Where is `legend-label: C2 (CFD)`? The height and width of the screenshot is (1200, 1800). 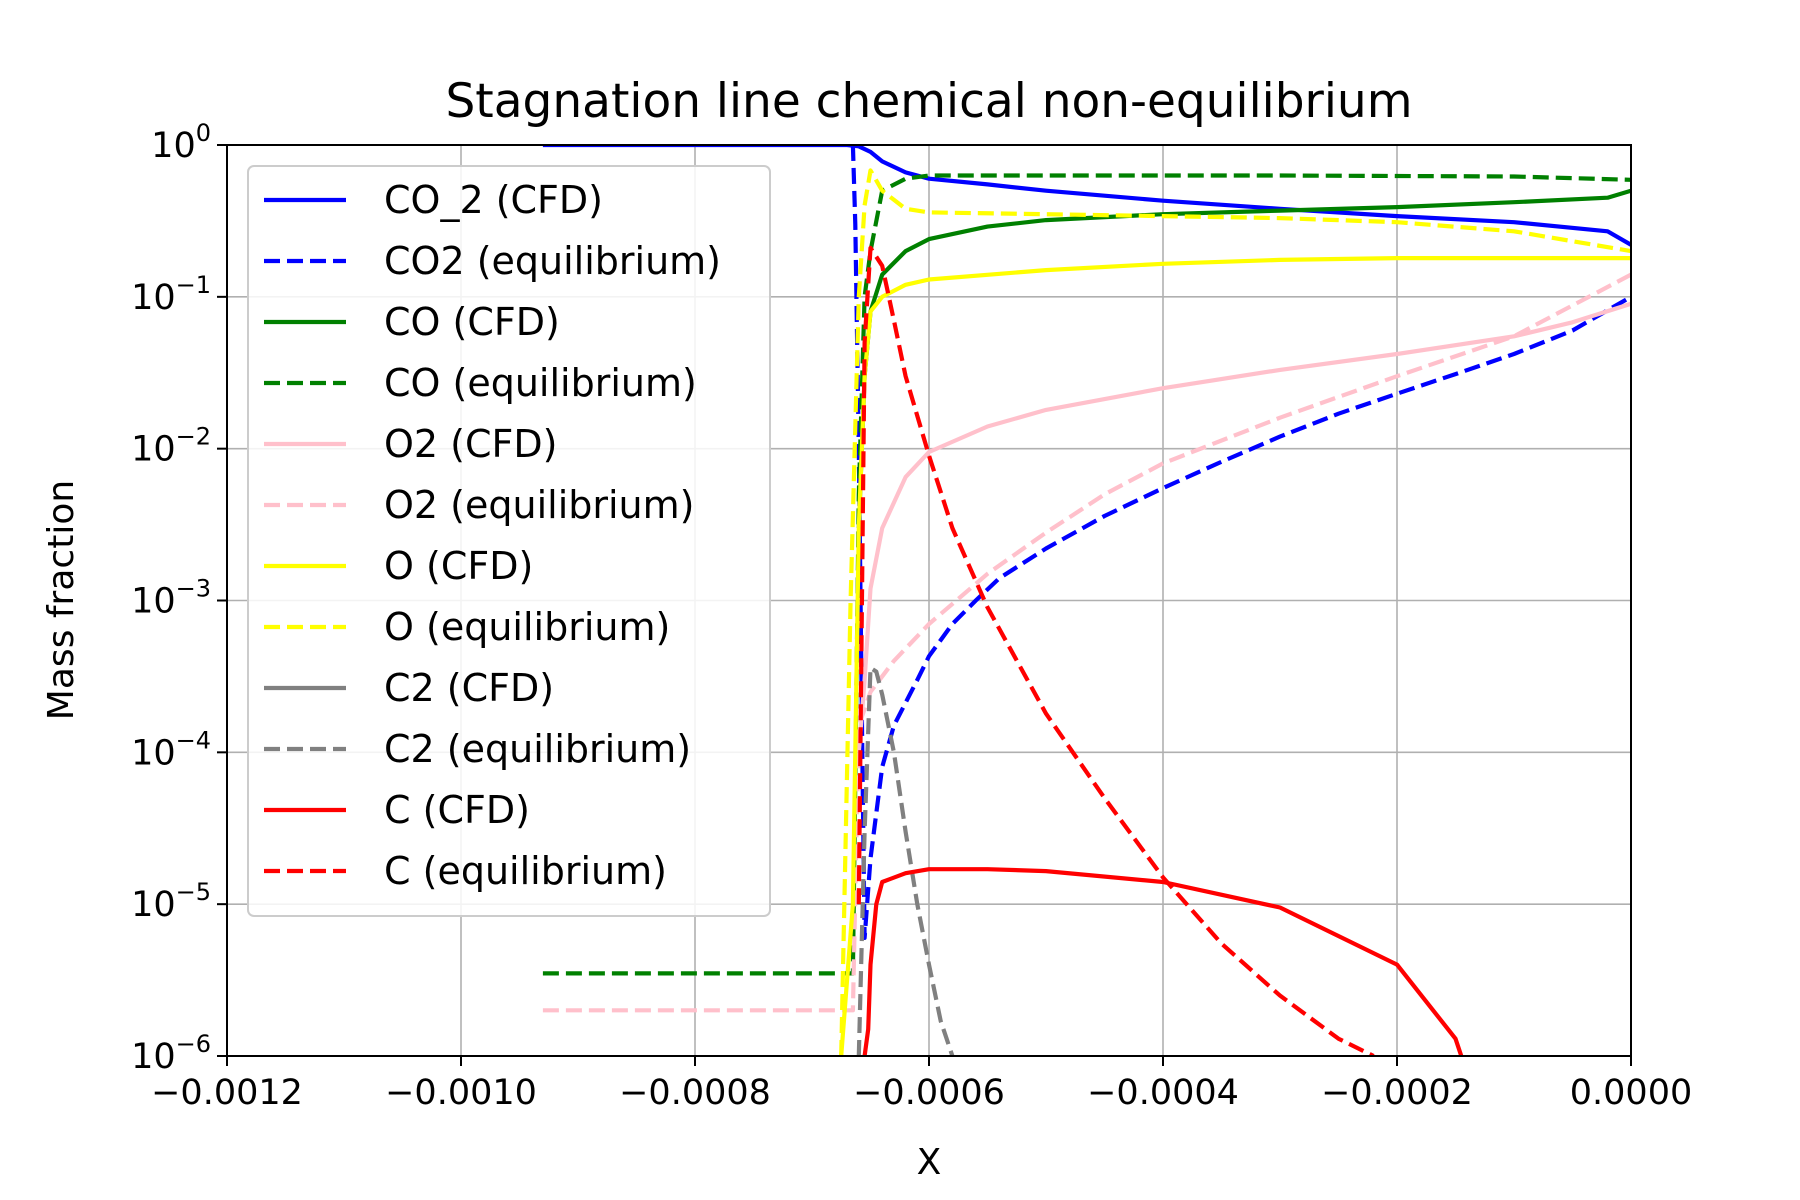 legend-label: C2 (CFD) is located at coordinates (469, 688).